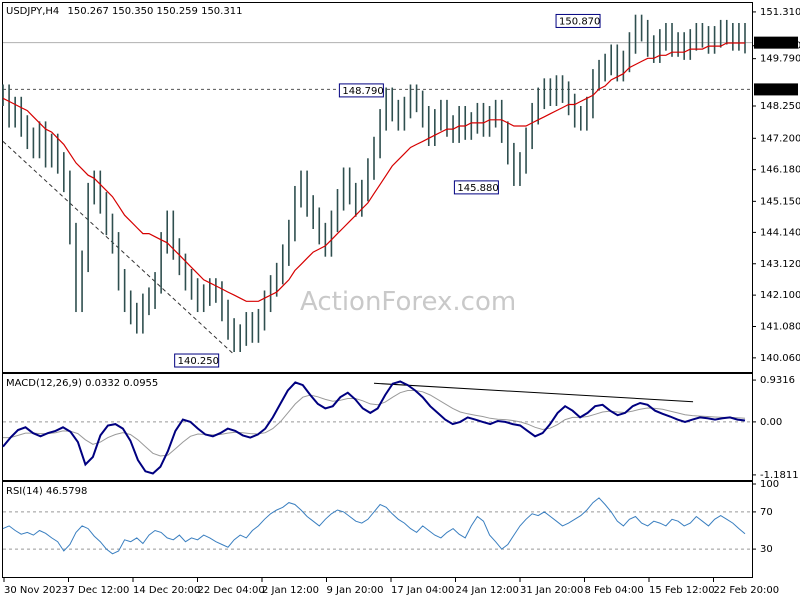 This screenshot has height=600, width=800. I want to click on price-tick-label: 148.250, so click(780, 106).